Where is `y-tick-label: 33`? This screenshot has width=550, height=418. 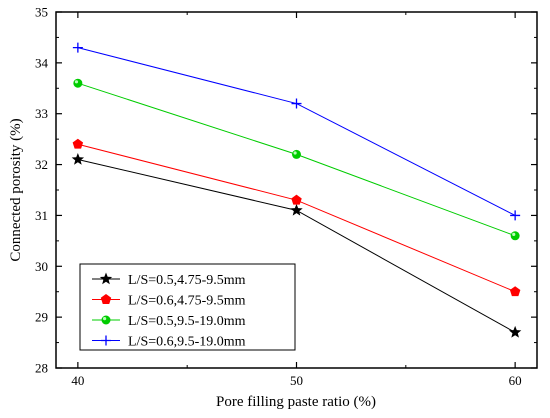
y-tick-label: 33 is located at coordinates (41, 113).